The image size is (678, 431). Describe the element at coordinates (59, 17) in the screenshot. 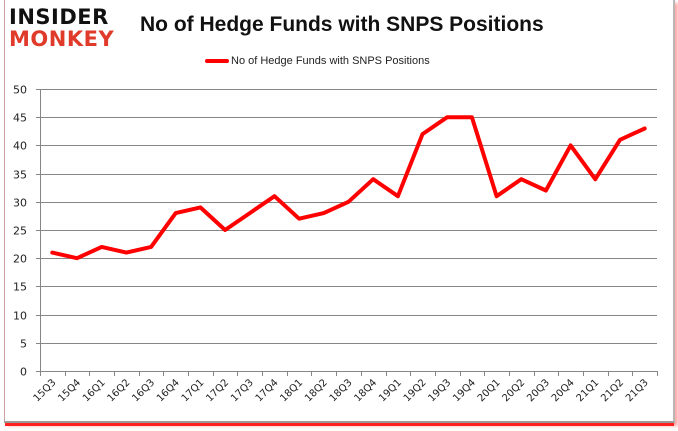

I see `logo-line-1: INSIDER` at that location.